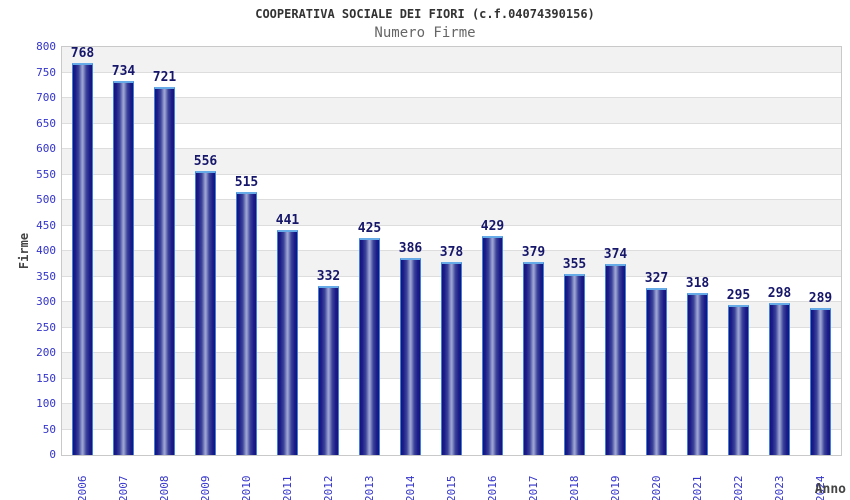  What do you see at coordinates (738, 295) in the screenshot?
I see `bar-value-label: 295` at bounding box center [738, 295].